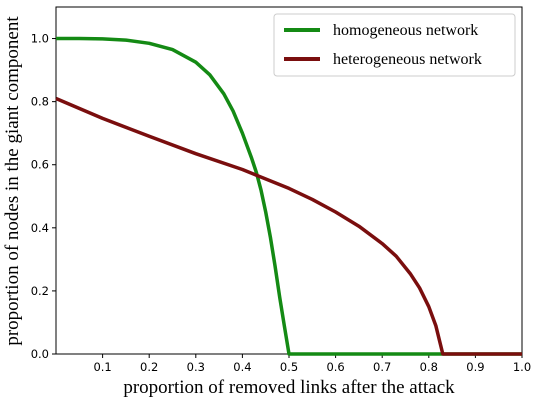 The height and width of the screenshot is (402, 533). I want to click on x-tick-label: 1.0, so click(522, 367).